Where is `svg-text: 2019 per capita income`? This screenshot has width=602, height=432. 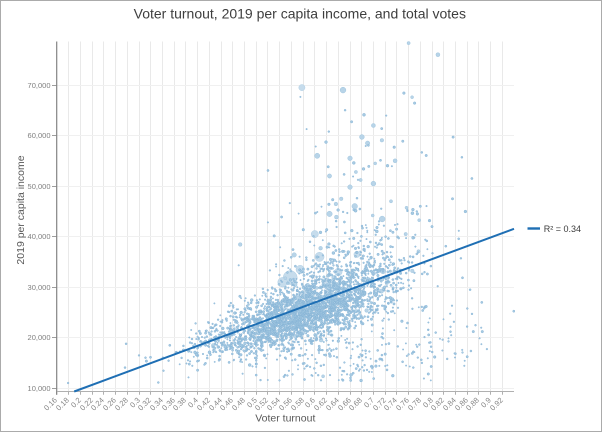 svg-text: 2019 per capita income is located at coordinates (21, 209).